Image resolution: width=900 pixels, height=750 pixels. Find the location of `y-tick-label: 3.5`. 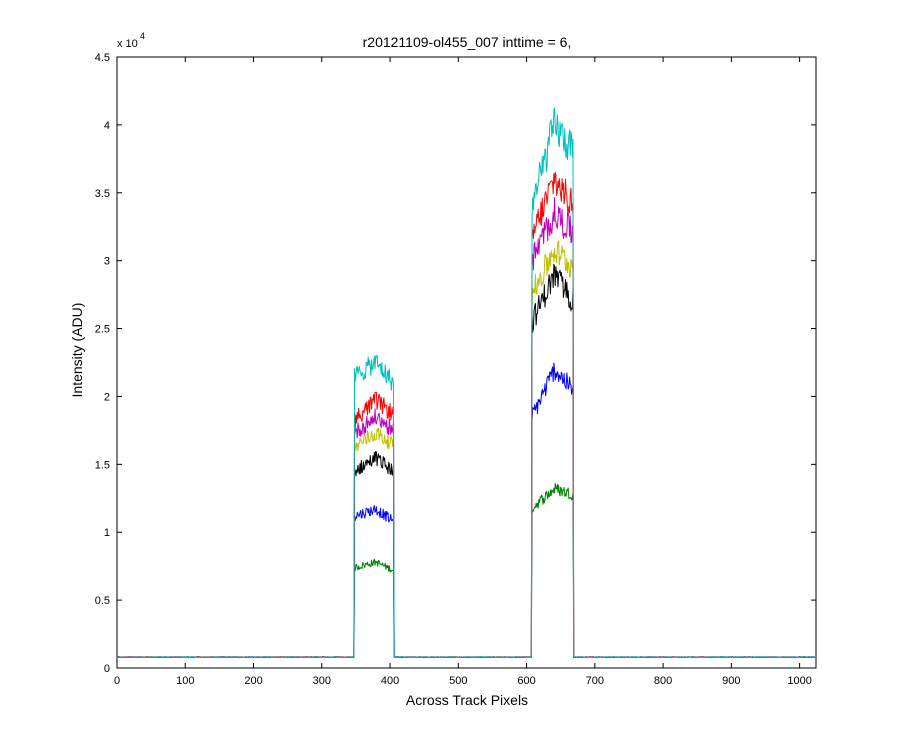

y-tick-label: 3.5 is located at coordinates (102, 194).